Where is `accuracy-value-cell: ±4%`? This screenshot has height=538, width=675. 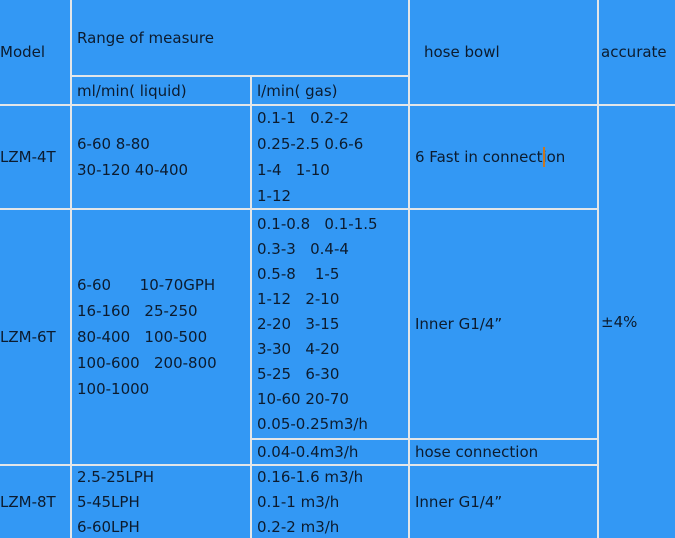 accuracy-value-cell: ±4% is located at coordinates (637, 322).